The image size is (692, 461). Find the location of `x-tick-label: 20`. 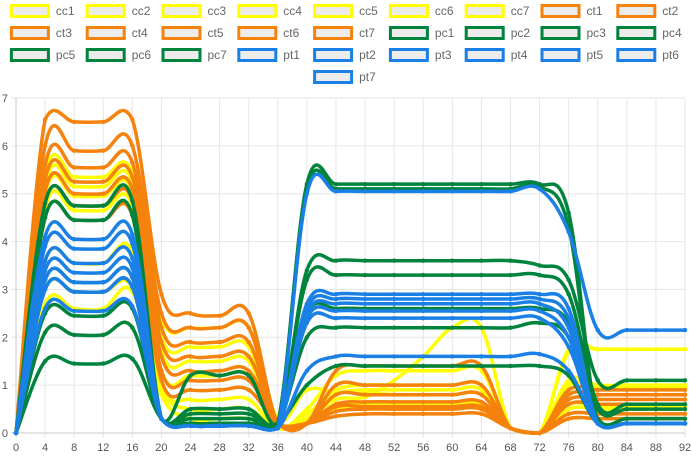

x-tick-label: 20 is located at coordinates (161, 448).